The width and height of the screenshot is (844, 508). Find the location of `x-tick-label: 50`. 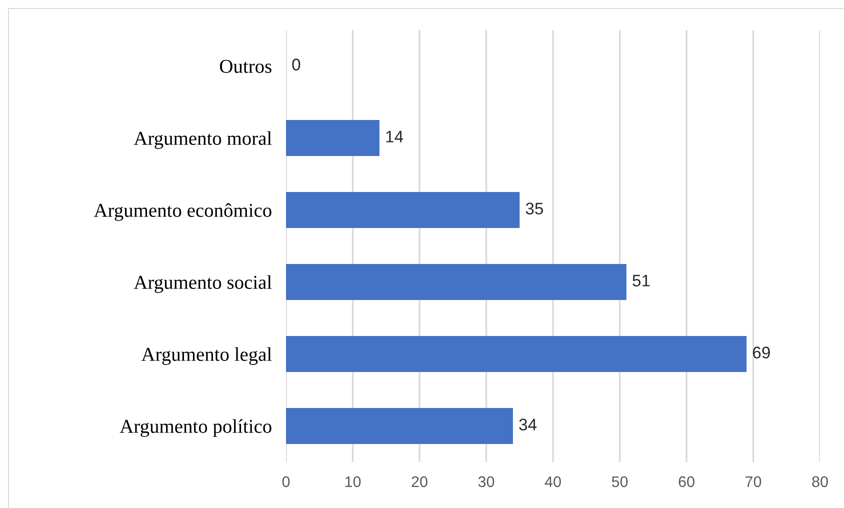

x-tick-label: 50 is located at coordinates (620, 482).